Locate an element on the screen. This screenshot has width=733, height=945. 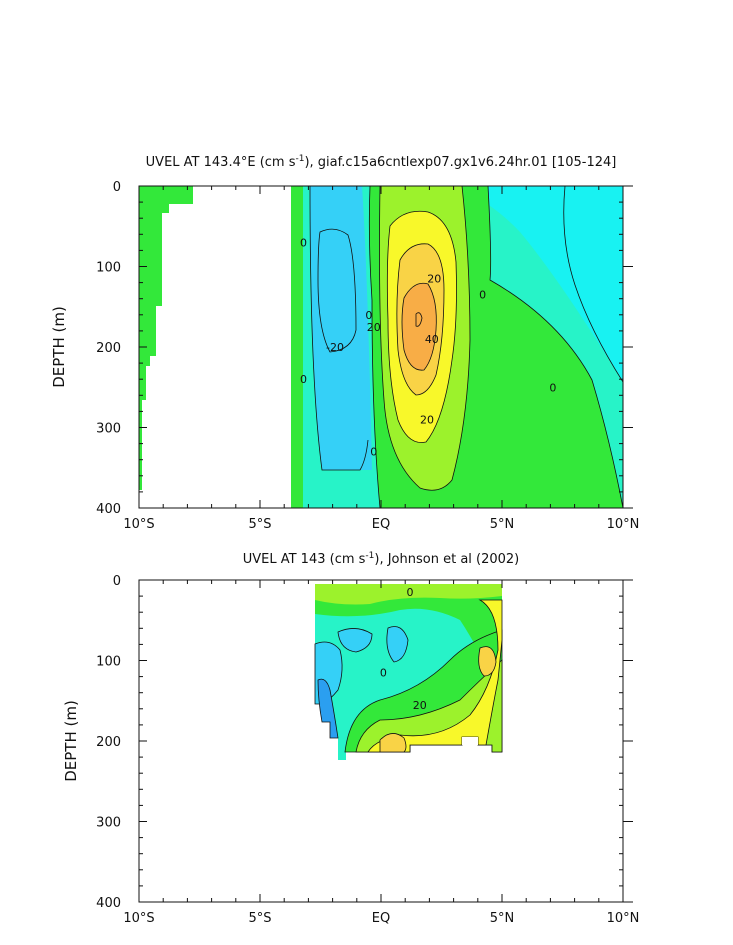
contour-m10 is located at coordinates (339, 328).